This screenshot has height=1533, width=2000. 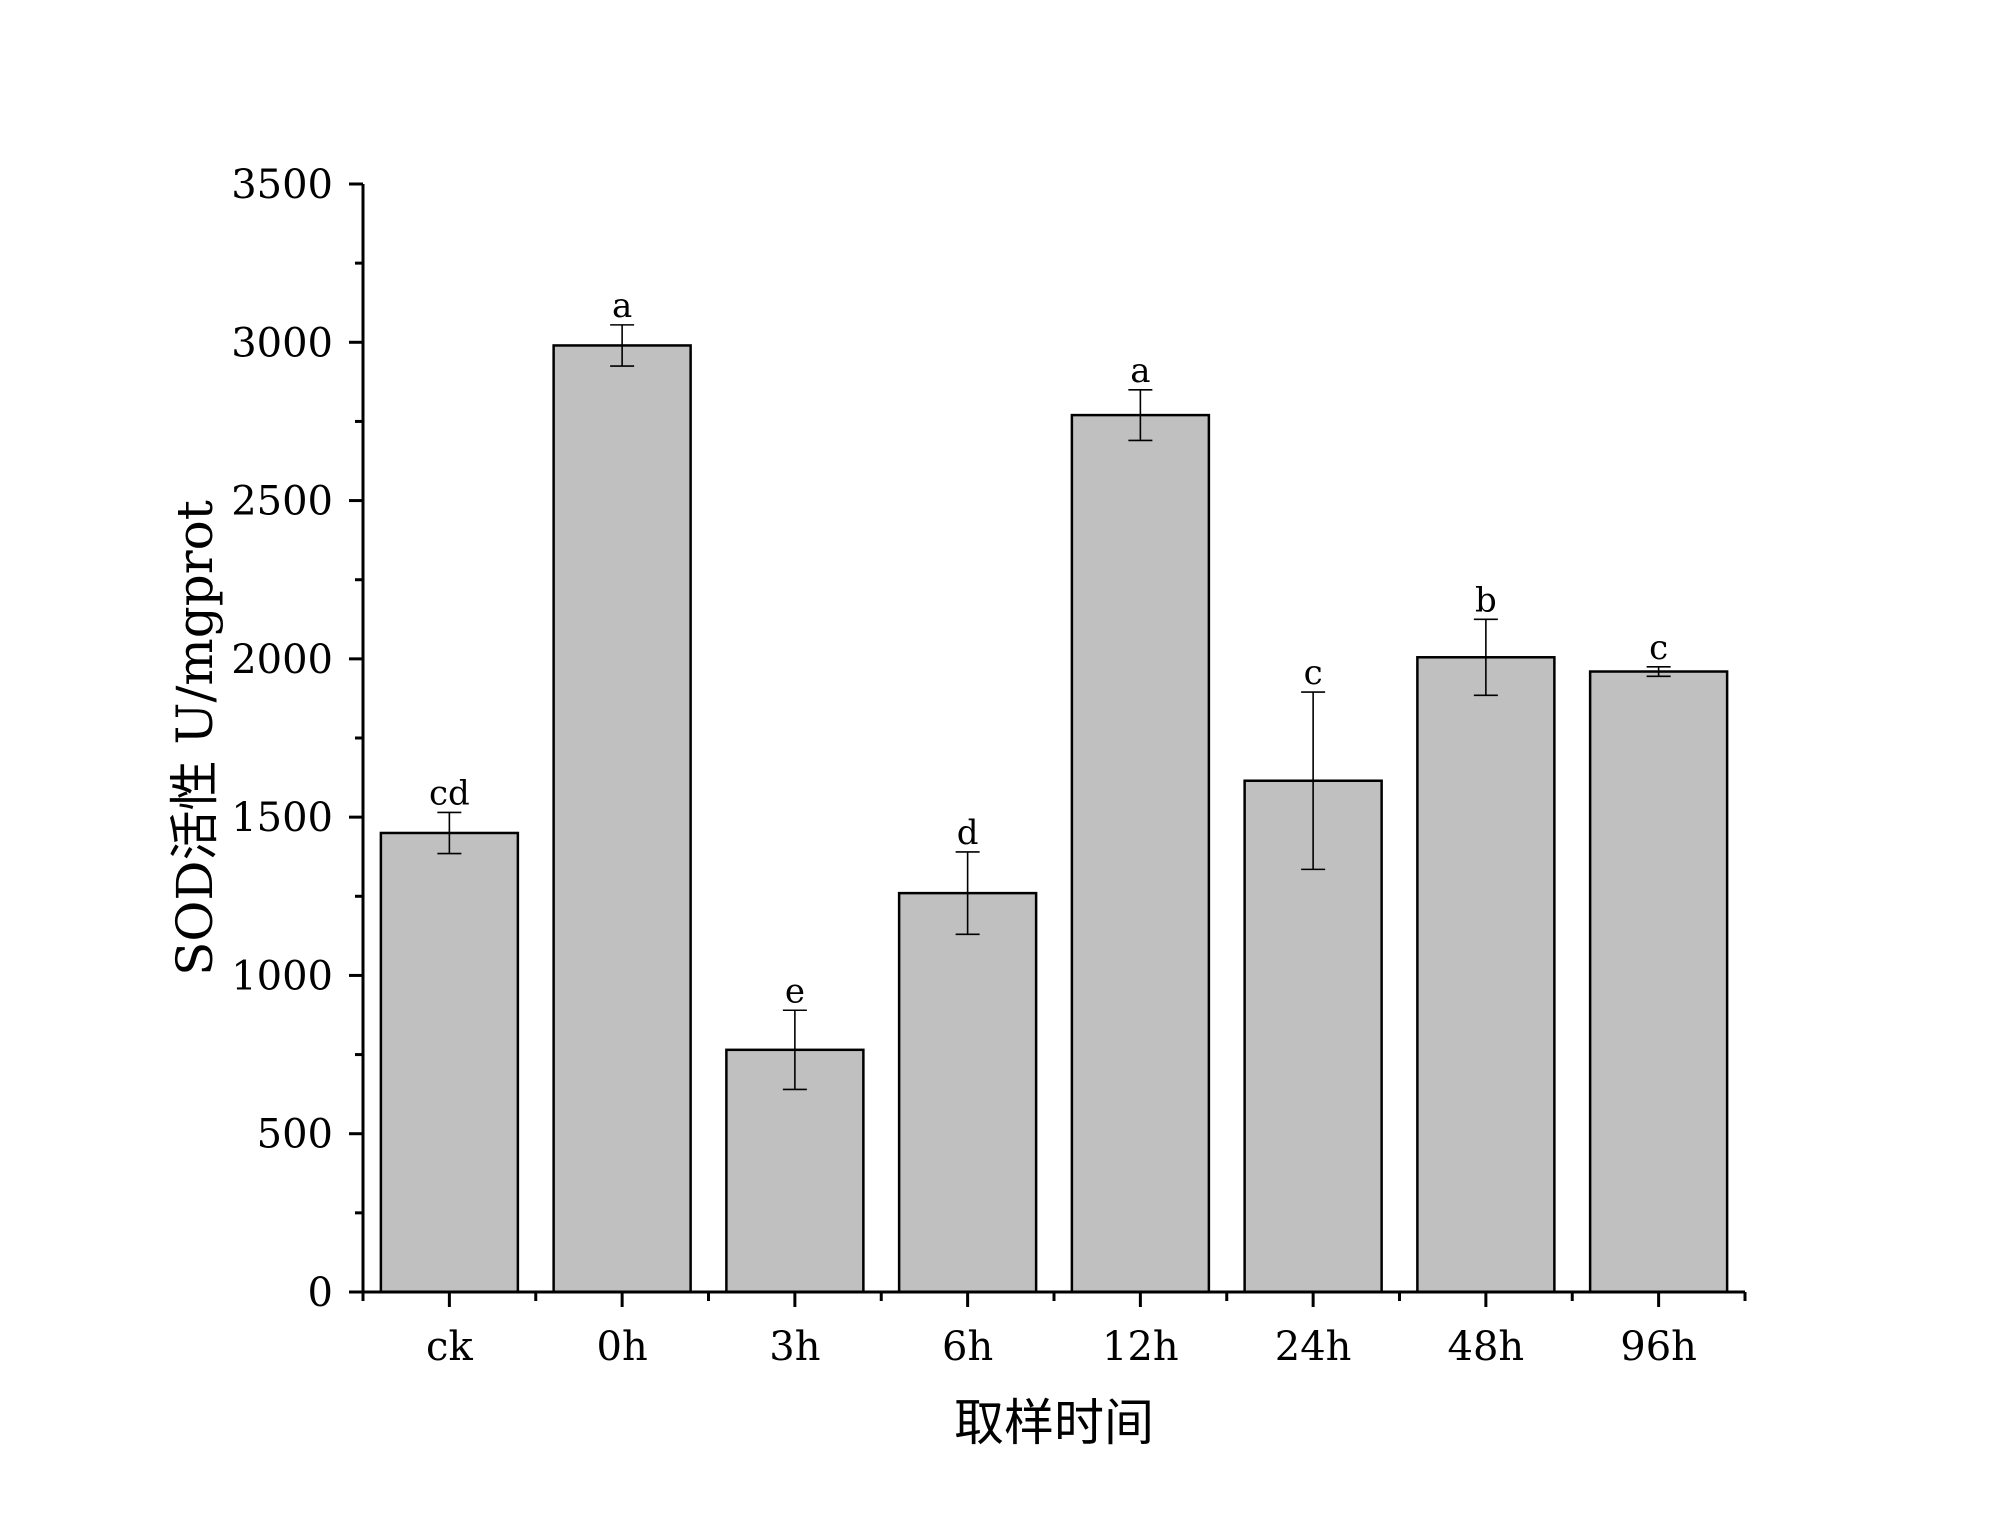 What do you see at coordinates (1140, 371) in the screenshot?
I see `significance-label-12h: a` at bounding box center [1140, 371].